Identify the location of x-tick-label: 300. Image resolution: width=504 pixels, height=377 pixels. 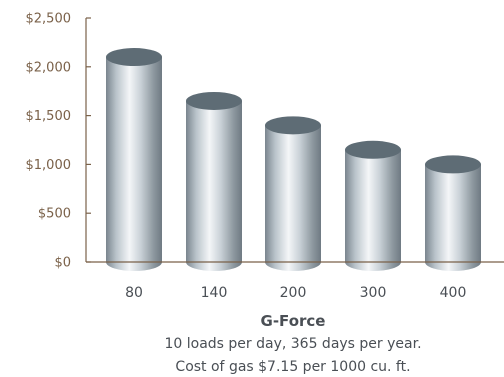
(373, 293).